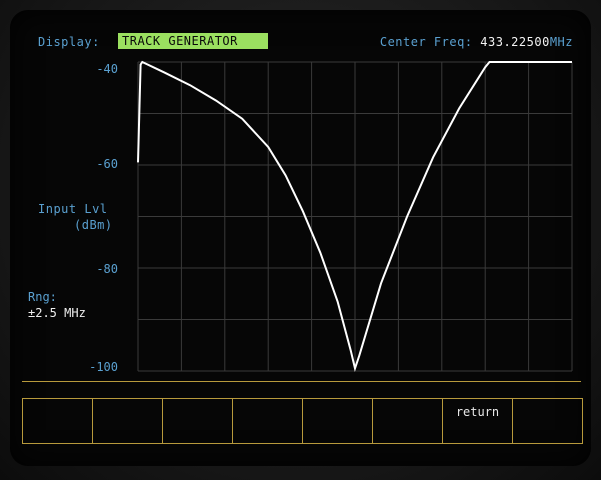 The width and height of the screenshot is (601, 480). Describe the element at coordinates (426, 42) in the screenshot. I see `center-freq-label: Center Freq:` at that location.